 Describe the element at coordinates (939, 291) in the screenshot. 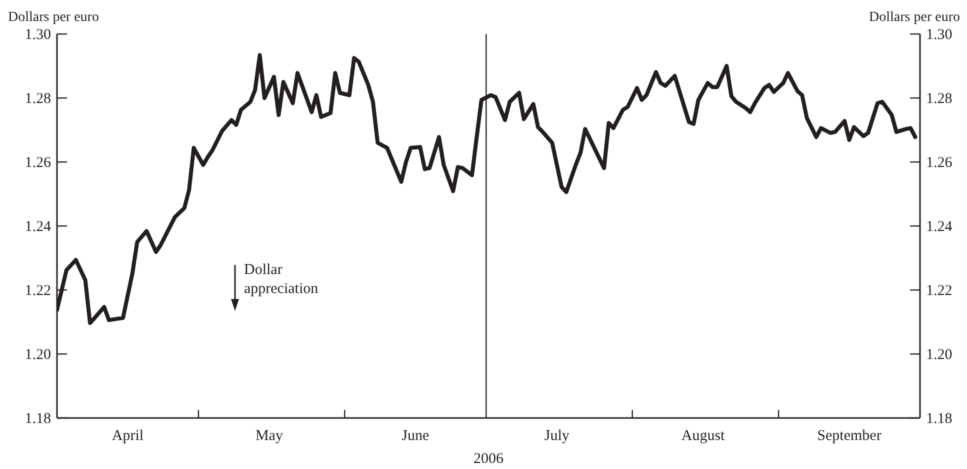

I see `y2-tick-label: 1.22` at that location.